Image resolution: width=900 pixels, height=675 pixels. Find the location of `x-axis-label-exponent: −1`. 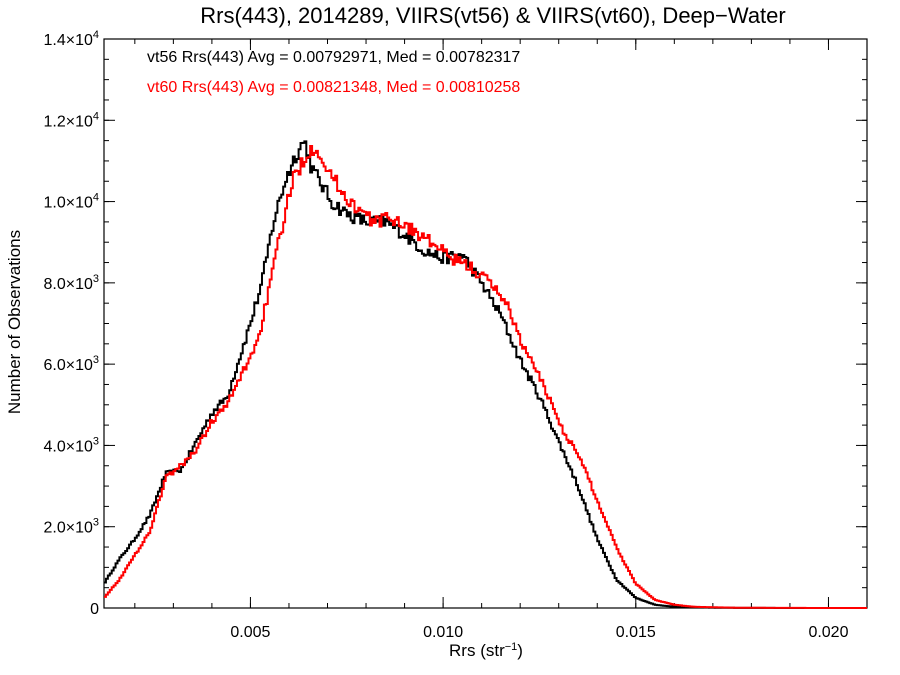

x-axis-label-exponent: −1 is located at coordinates (511, 647).